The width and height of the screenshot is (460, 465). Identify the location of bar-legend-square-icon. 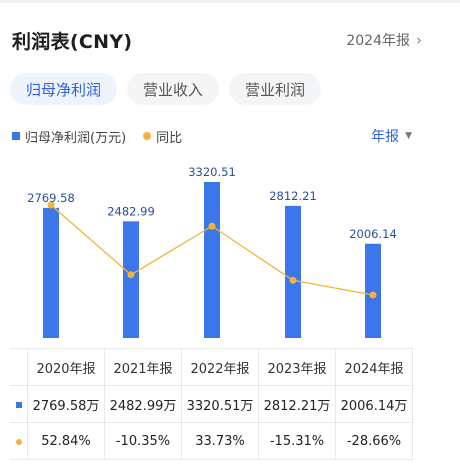
(16, 136).